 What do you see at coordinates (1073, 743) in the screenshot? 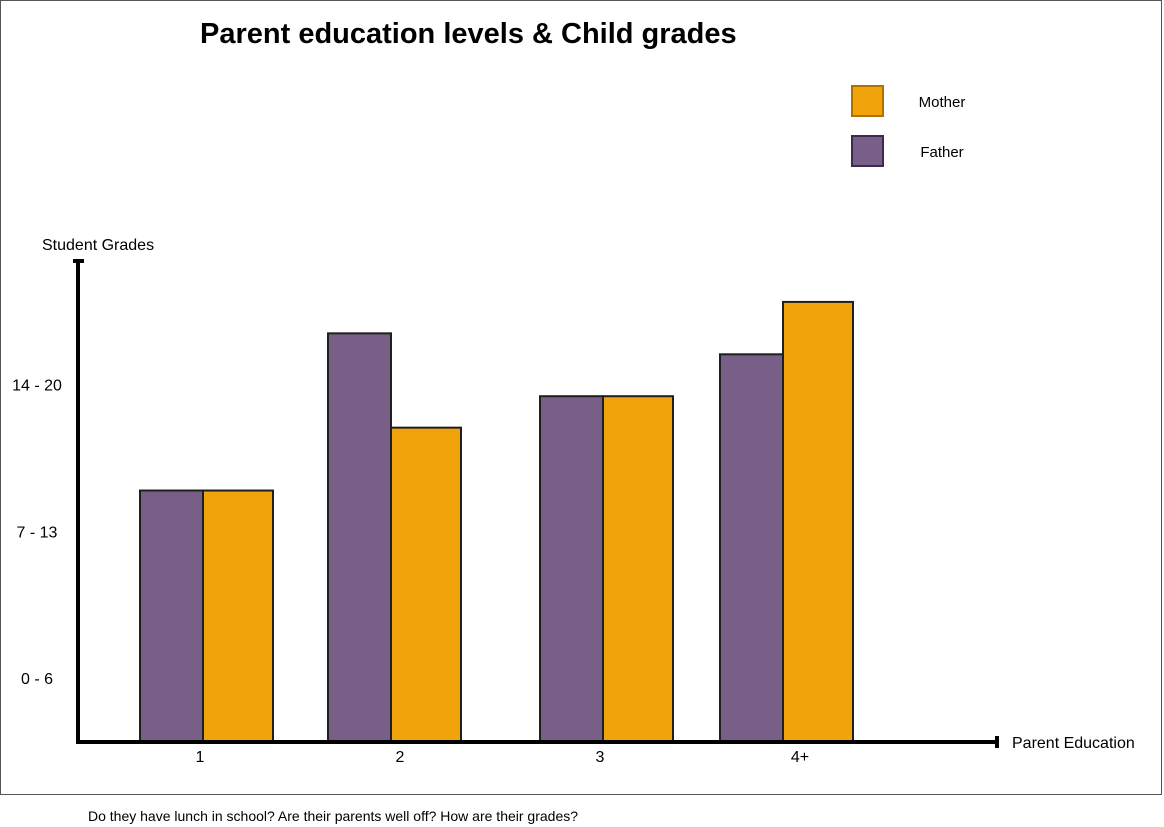
I see `x-axis-label: Parent Education` at bounding box center [1073, 743].